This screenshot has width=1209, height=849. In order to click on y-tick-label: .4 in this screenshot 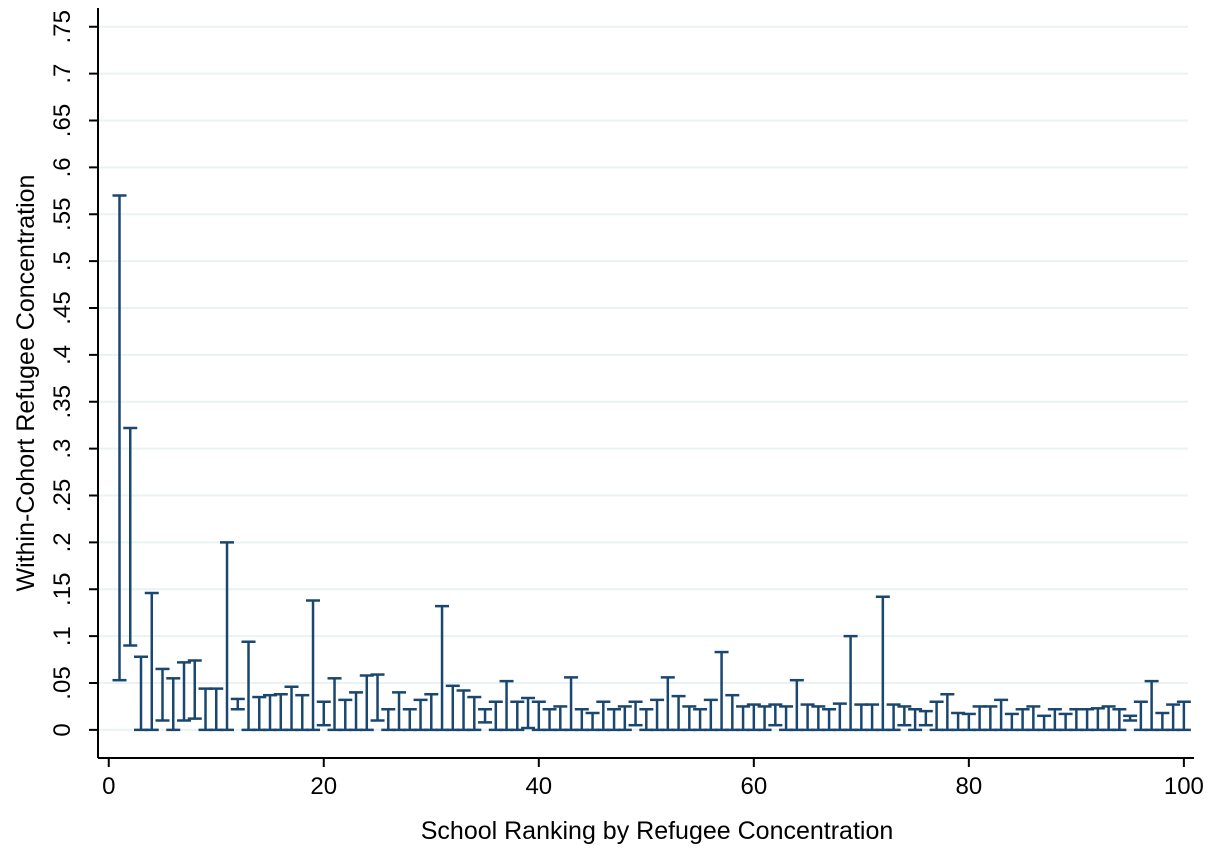, I will do `click(62, 355)`.